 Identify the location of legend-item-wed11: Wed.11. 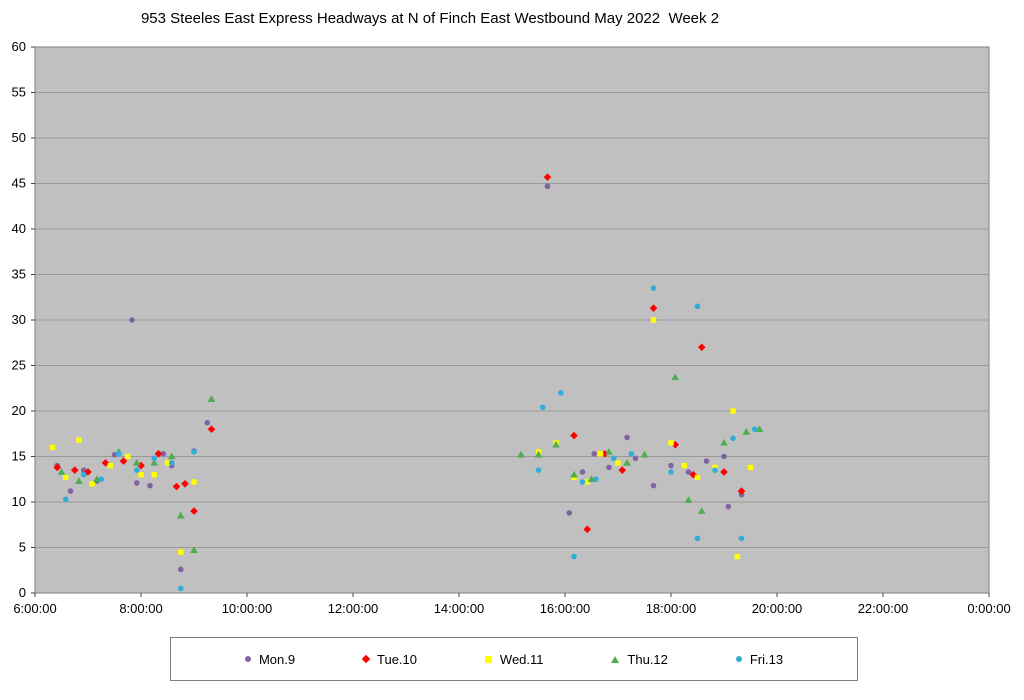
(514, 659).